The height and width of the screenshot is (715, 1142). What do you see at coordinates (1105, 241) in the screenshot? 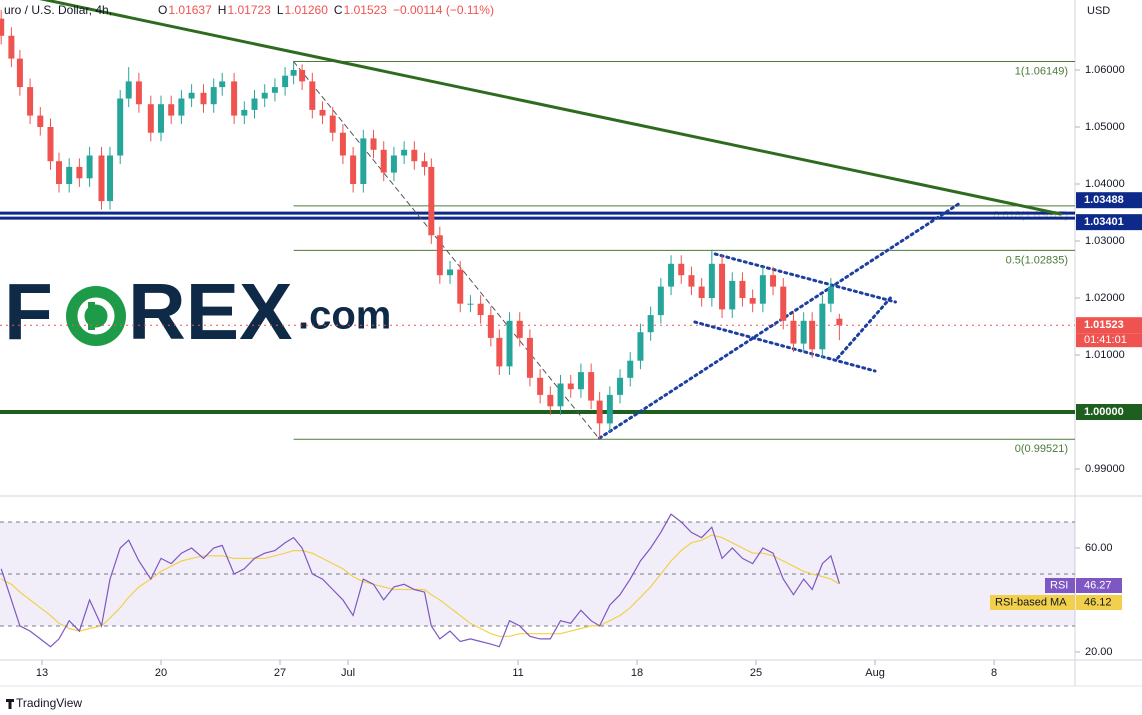
I see `y-tick-label: 1.03000` at bounding box center [1105, 241].